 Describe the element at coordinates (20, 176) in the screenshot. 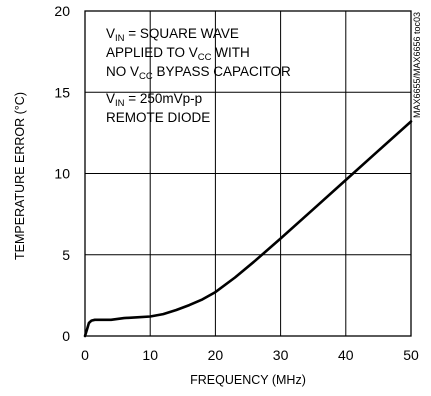

I see `y-axis-title: TEMPERATURE ERROR (°C)` at that location.